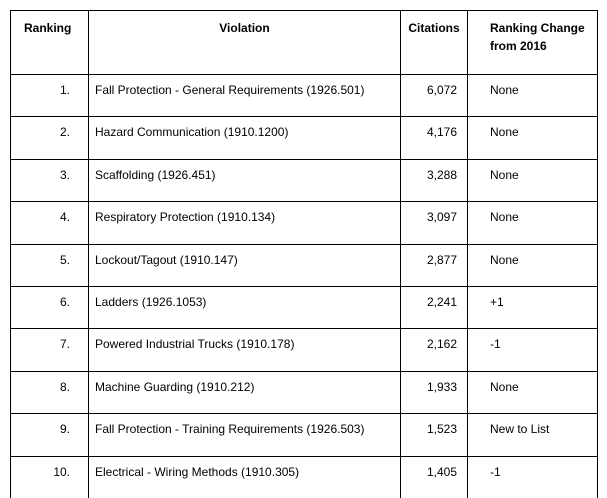  What do you see at coordinates (244, 392) in the screenshot?
I see `violation-cell: Machine Guarding (1910.212)` at bounding box center [244, 392].